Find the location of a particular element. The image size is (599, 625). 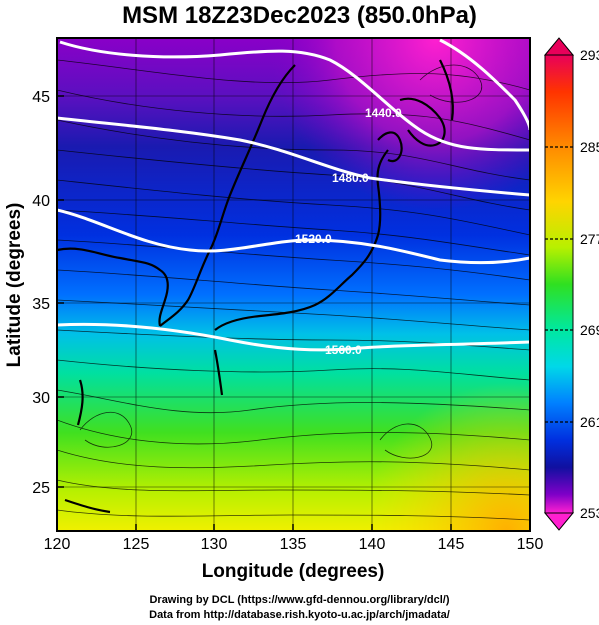

colorbar: 293 285 277 269 261 253 is located at coordinates (571, 284).